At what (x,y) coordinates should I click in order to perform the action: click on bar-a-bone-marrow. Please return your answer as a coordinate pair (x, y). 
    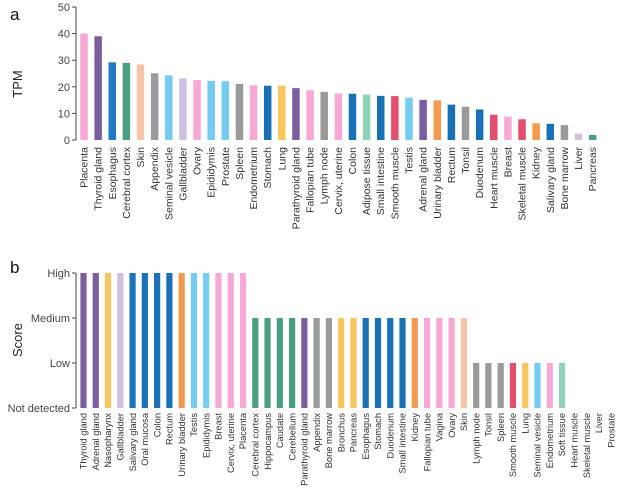
    Looking at the image, I should click on (564, 132).